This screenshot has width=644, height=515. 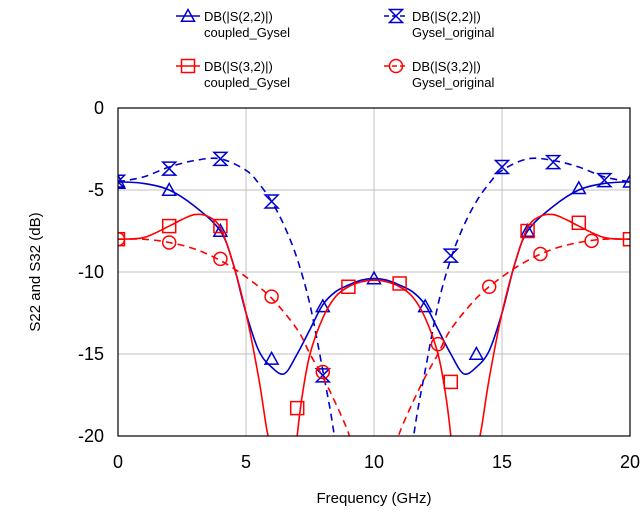 What do you see at coordinates (91, 436) in the screenshot?
I see `y-tick-label: -20` at bounding box center [91, 436].